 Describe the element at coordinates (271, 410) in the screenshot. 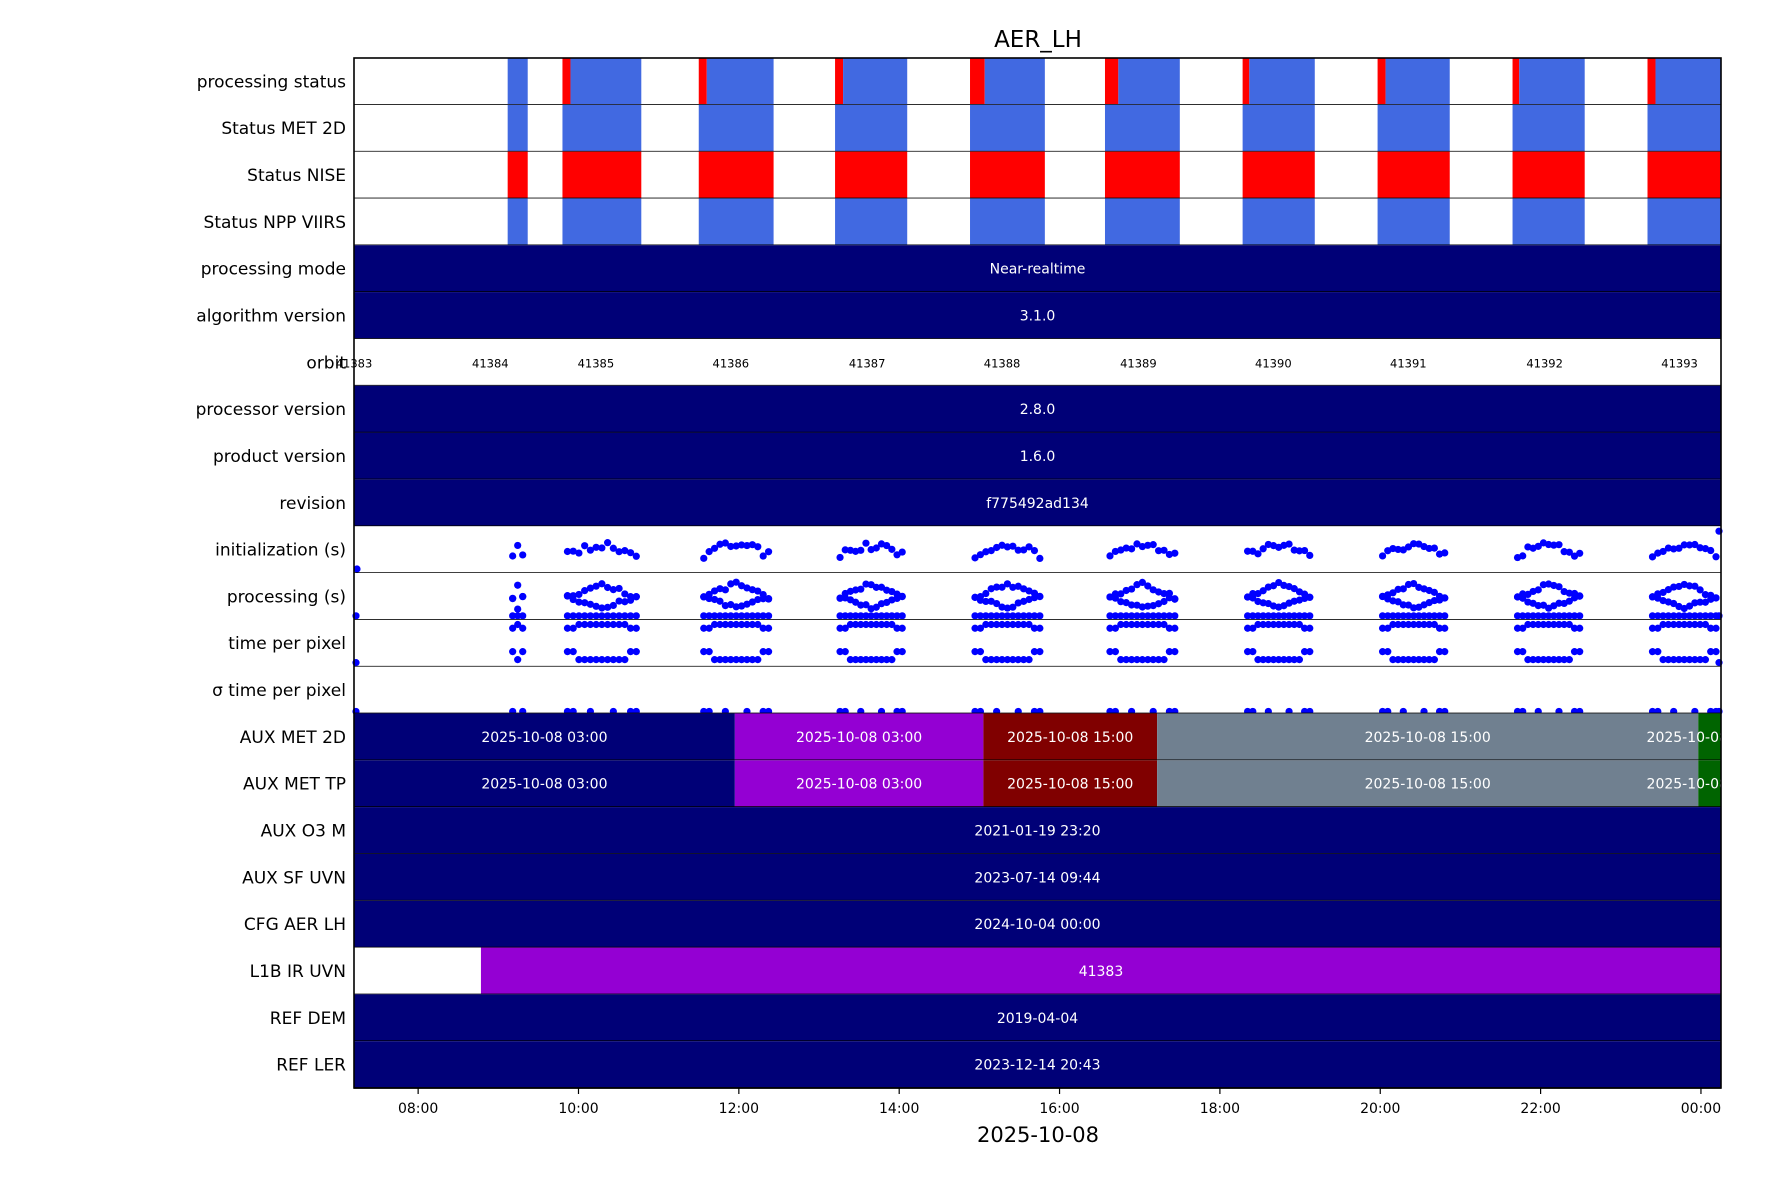

I see `row-label-processor-version: processor version` at that location.